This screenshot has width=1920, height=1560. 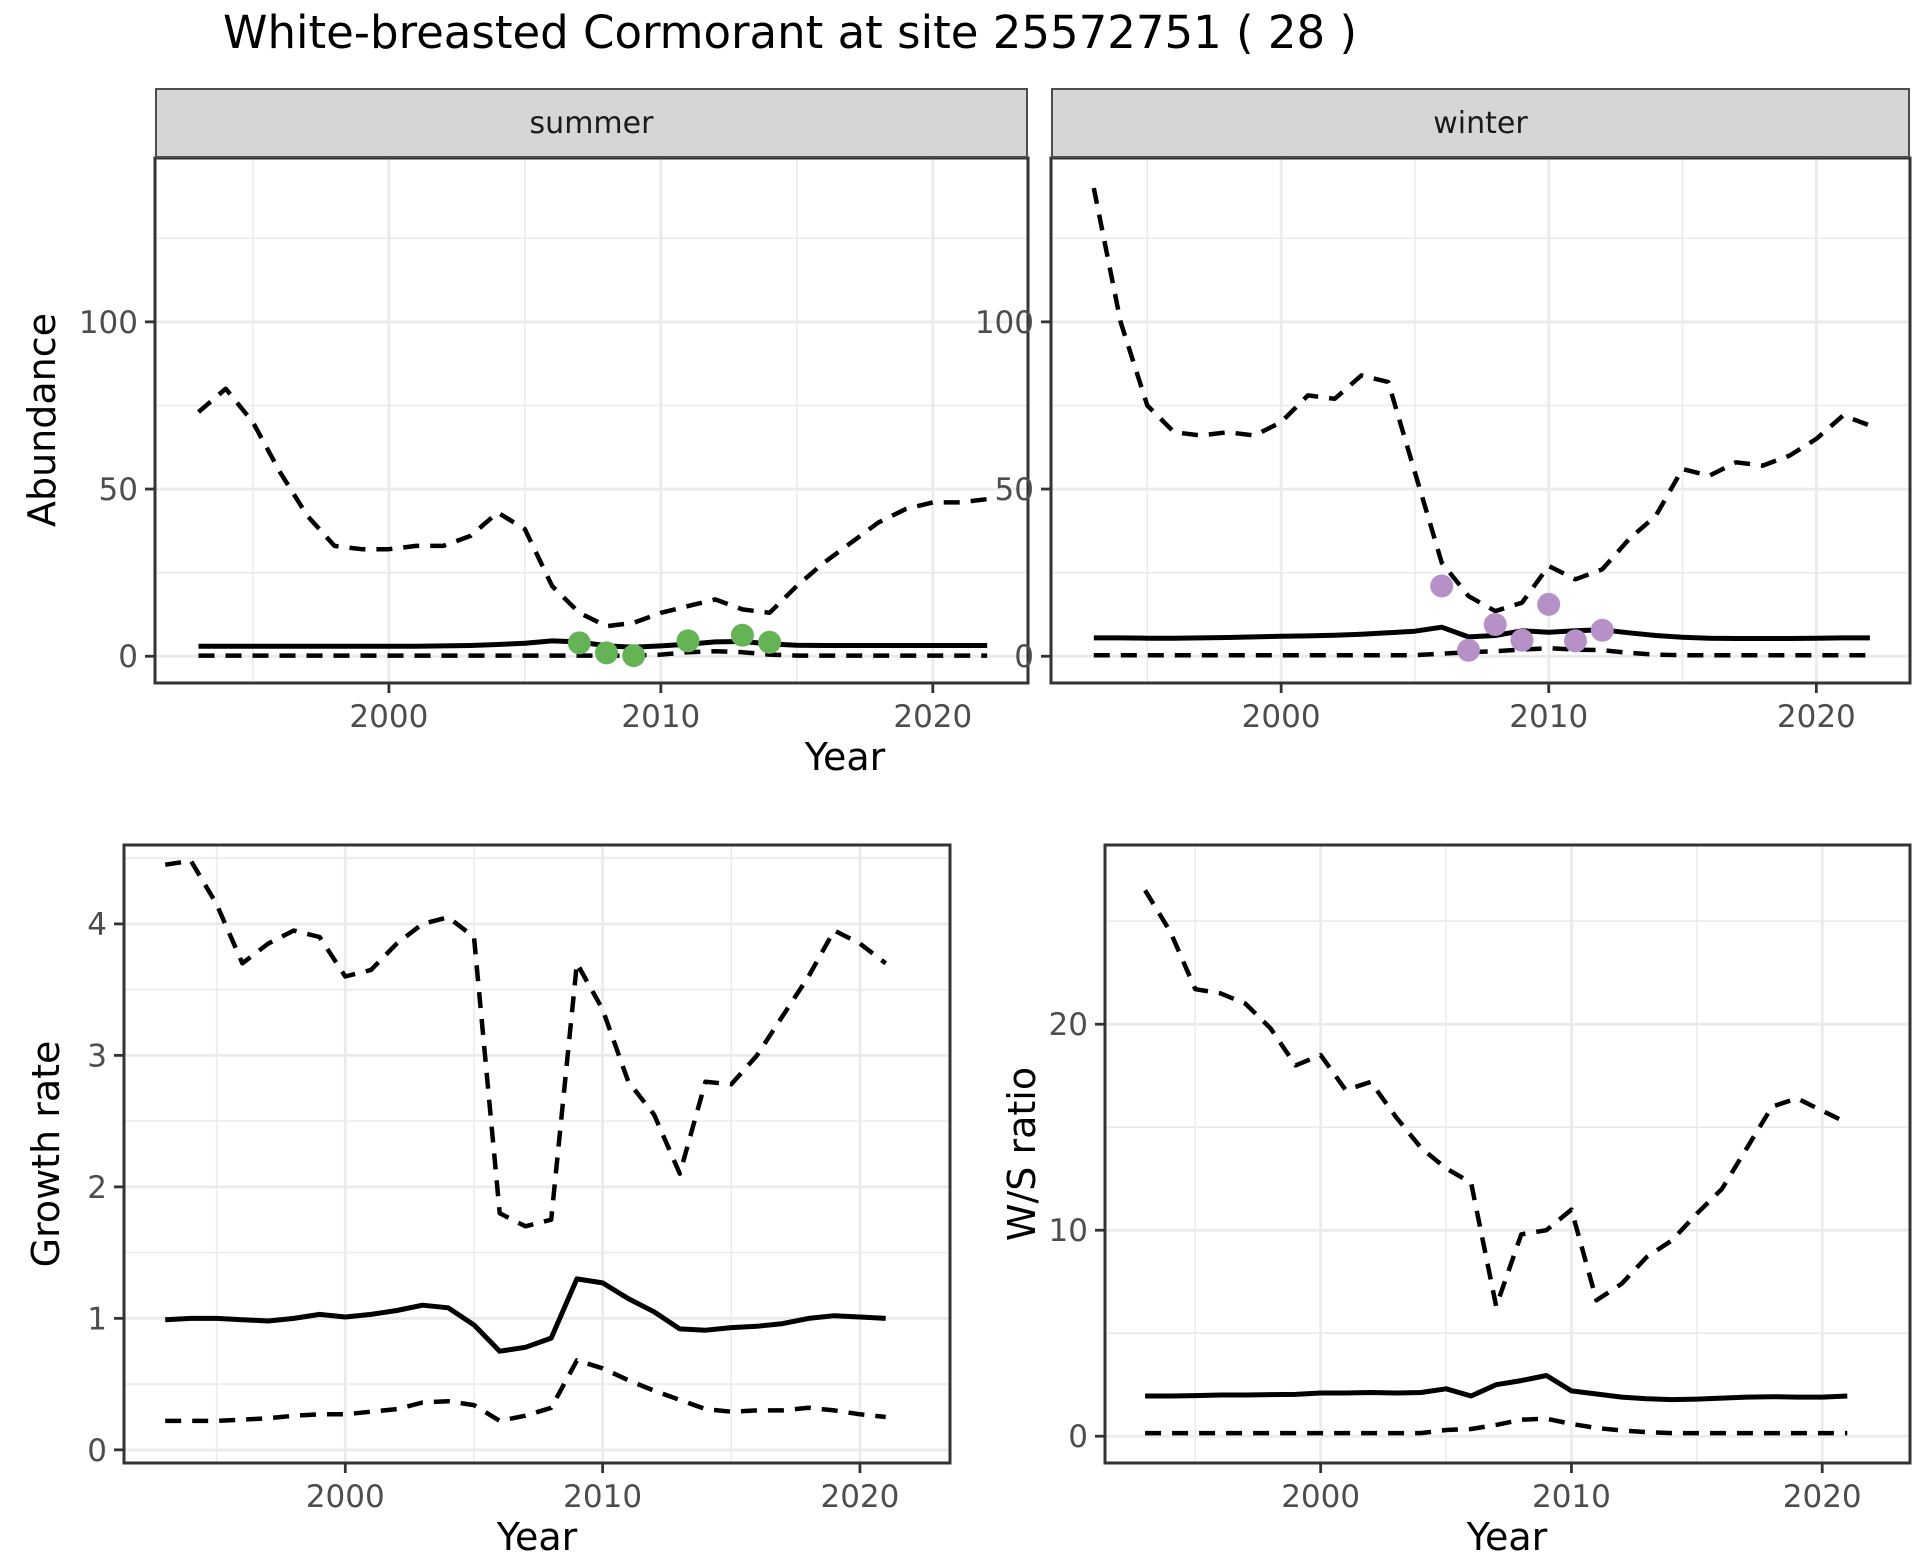 What do you see at coordinates (1068, 1231) in the screenshot?
I see `y-tick-label: 10` at bounding box center [1068, 1231].